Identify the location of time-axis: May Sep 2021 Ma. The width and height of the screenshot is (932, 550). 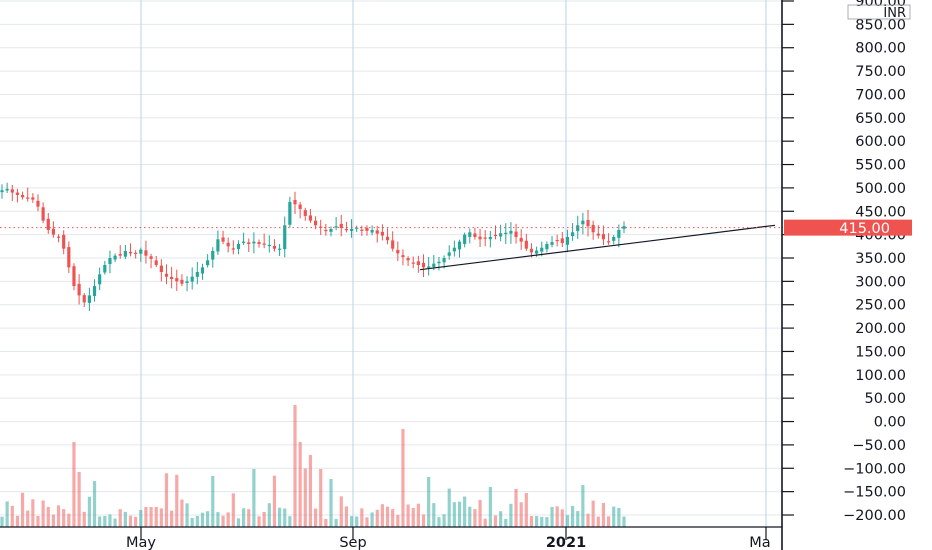
(391, 538).